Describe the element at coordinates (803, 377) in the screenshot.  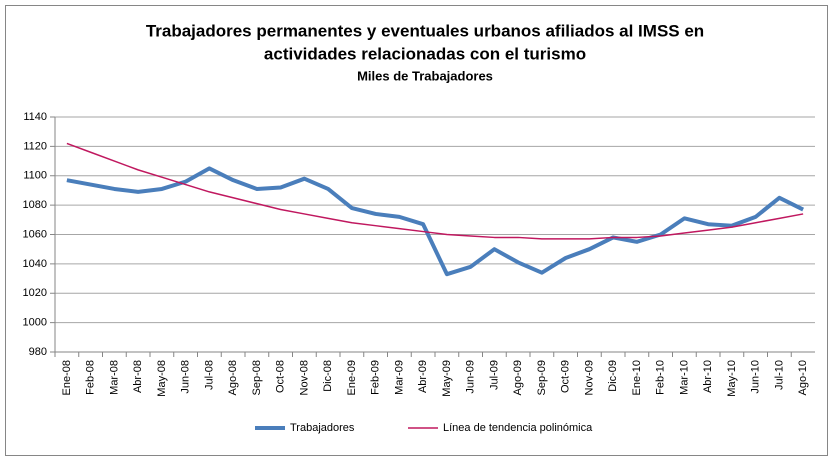
I see `x-tick-label: Ago-10` at that location.